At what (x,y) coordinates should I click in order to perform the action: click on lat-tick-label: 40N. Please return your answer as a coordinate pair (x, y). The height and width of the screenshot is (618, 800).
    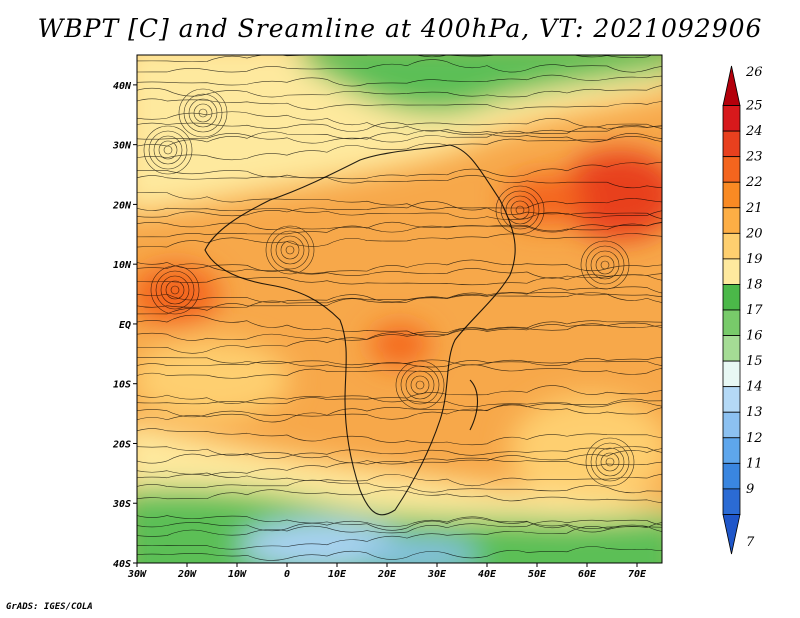
    Looking at the image, I should click on (122, 86).